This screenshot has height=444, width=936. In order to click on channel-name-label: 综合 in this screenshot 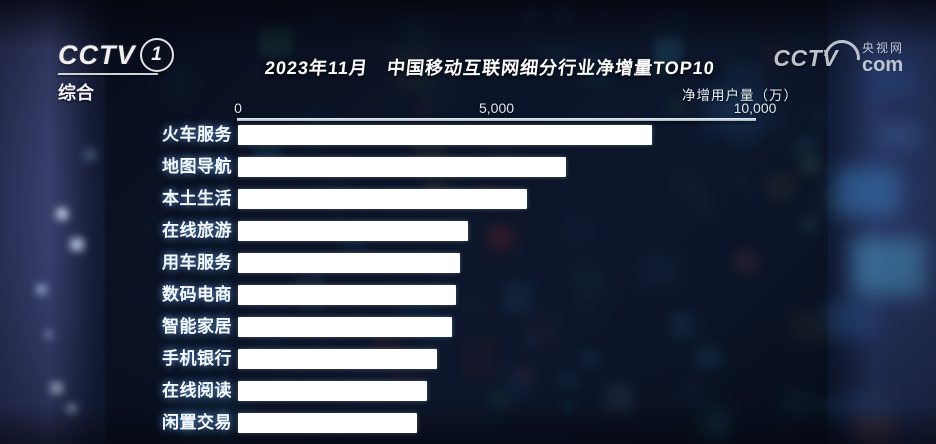, I will do `click(76, 93)`.